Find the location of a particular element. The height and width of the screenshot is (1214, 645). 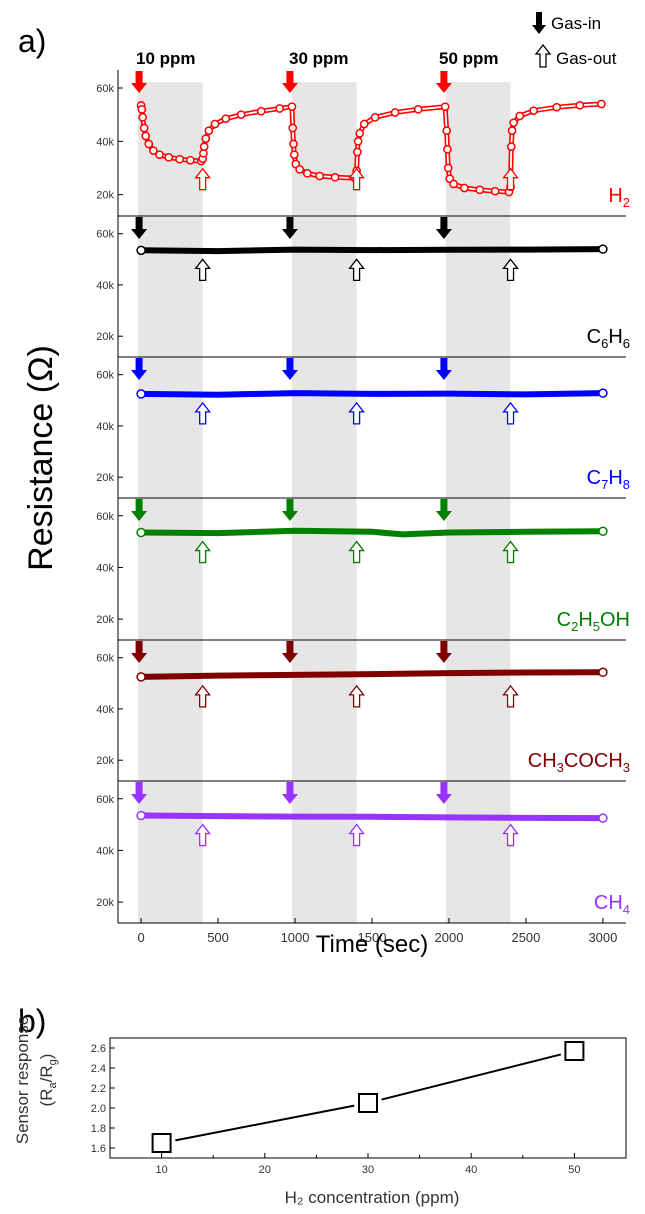

panel-b-x-tick-label: 10 is located at coordinates (161, 1170).